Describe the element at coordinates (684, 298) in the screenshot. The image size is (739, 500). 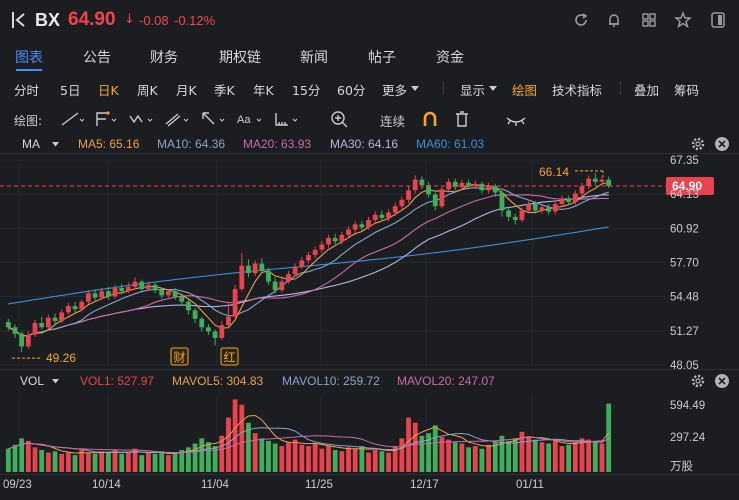
I see `price-axis-tick-label: 54.48` at that location.